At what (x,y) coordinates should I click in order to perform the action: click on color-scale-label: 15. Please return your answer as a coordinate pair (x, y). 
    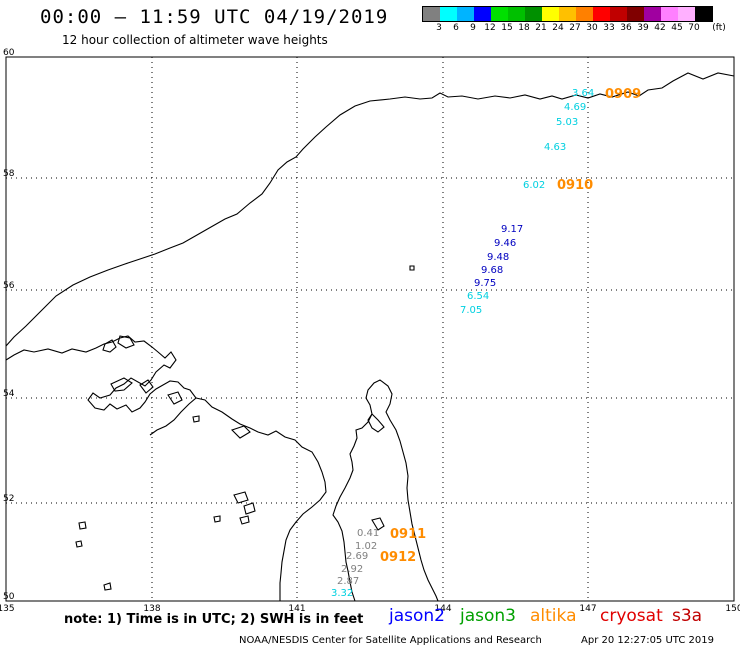
    Looking at the image, I should click on (507, 28).